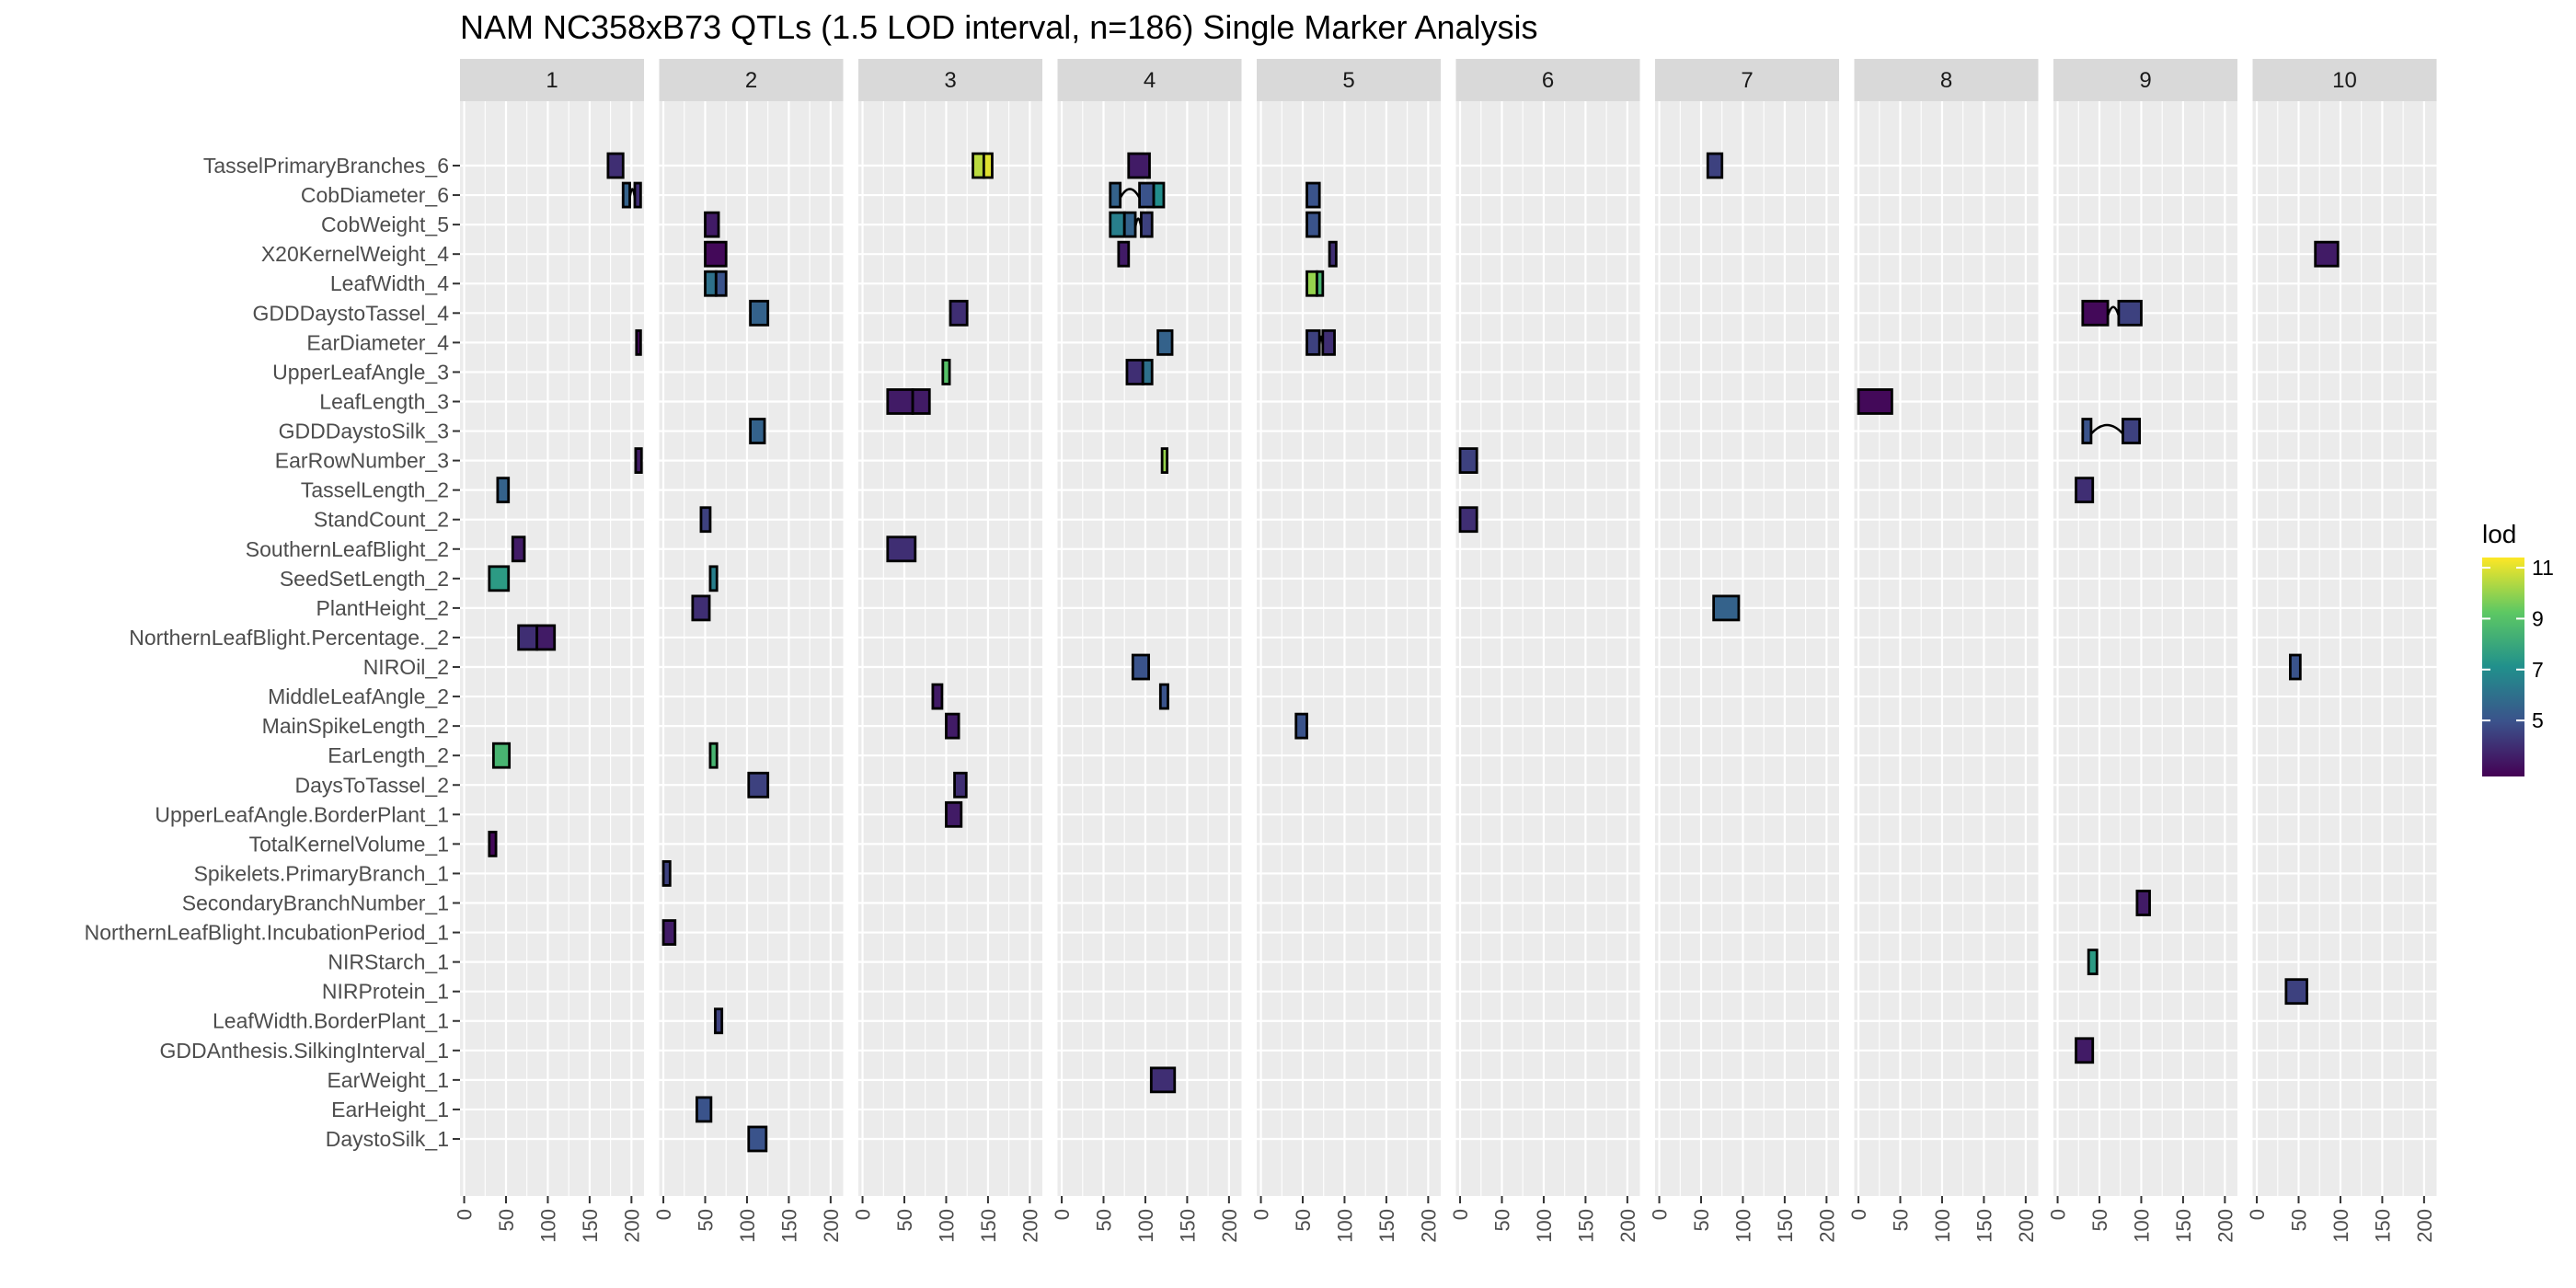 This screenshot has height=1288, width=2576. Describe the element at coordinates (2145, 80) in the screenshot. I see `facet-strip-label: 9` at that location.